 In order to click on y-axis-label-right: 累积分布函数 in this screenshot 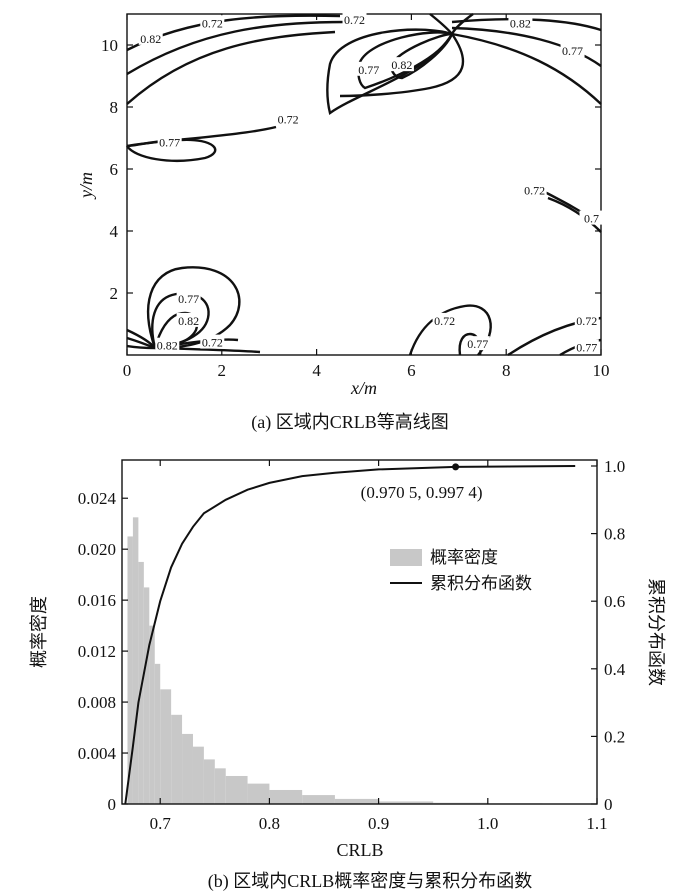, I will do `click(656, 632)`.